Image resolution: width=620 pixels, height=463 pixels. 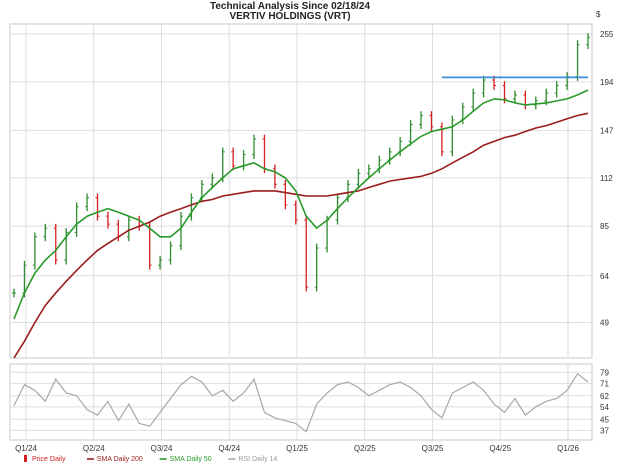 What do you see at coordinates (120, 459) in the screenshot?
I see `legend-label: SMA Daily 200` at bounding box center [120, 459].